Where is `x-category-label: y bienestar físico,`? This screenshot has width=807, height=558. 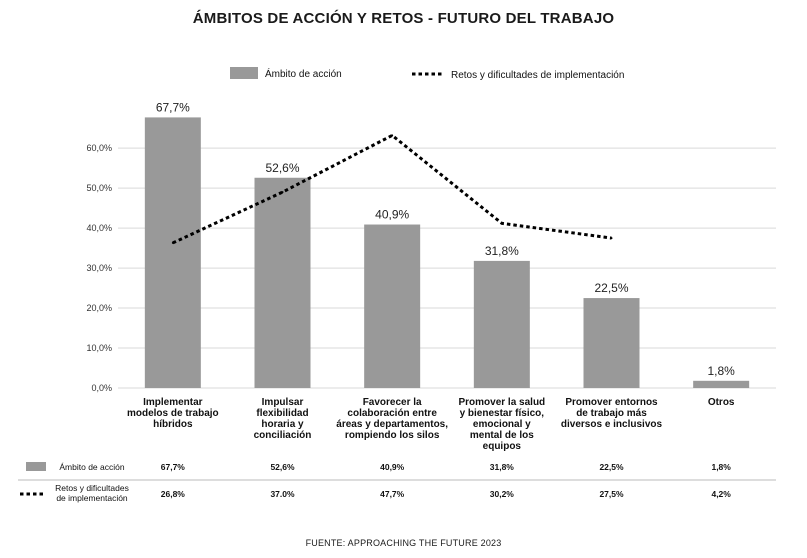 x-category-label: y bienestar físico, is located at coordinates (502, 413).